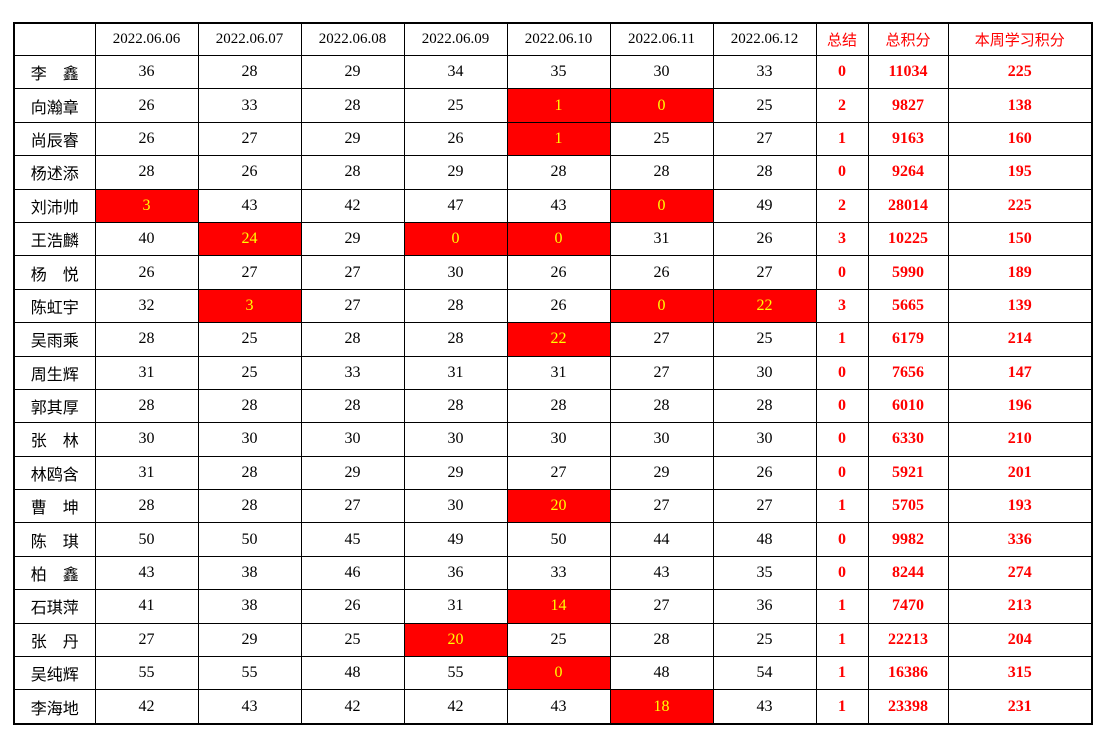  What do you see at coordinates (1020, 640) in the screenshot?
I see `week-points-cell: 204` at bounding box center [1020, 640].